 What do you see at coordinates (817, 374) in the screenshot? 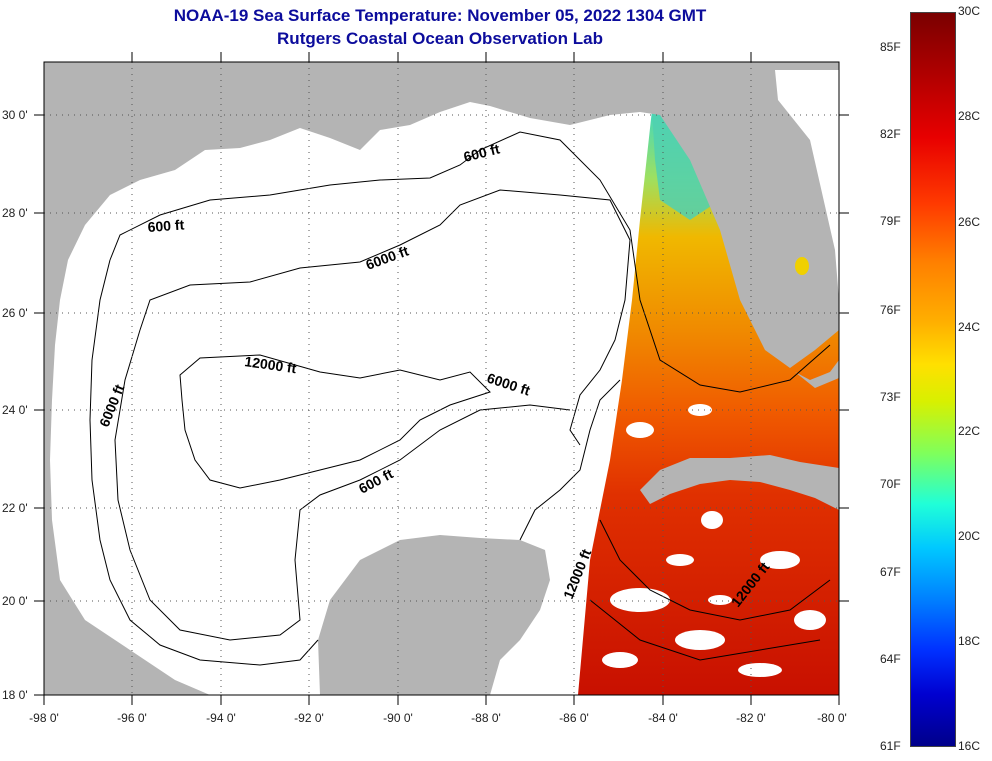
I see `land-florida-tip` at bounding box center [817, 374].